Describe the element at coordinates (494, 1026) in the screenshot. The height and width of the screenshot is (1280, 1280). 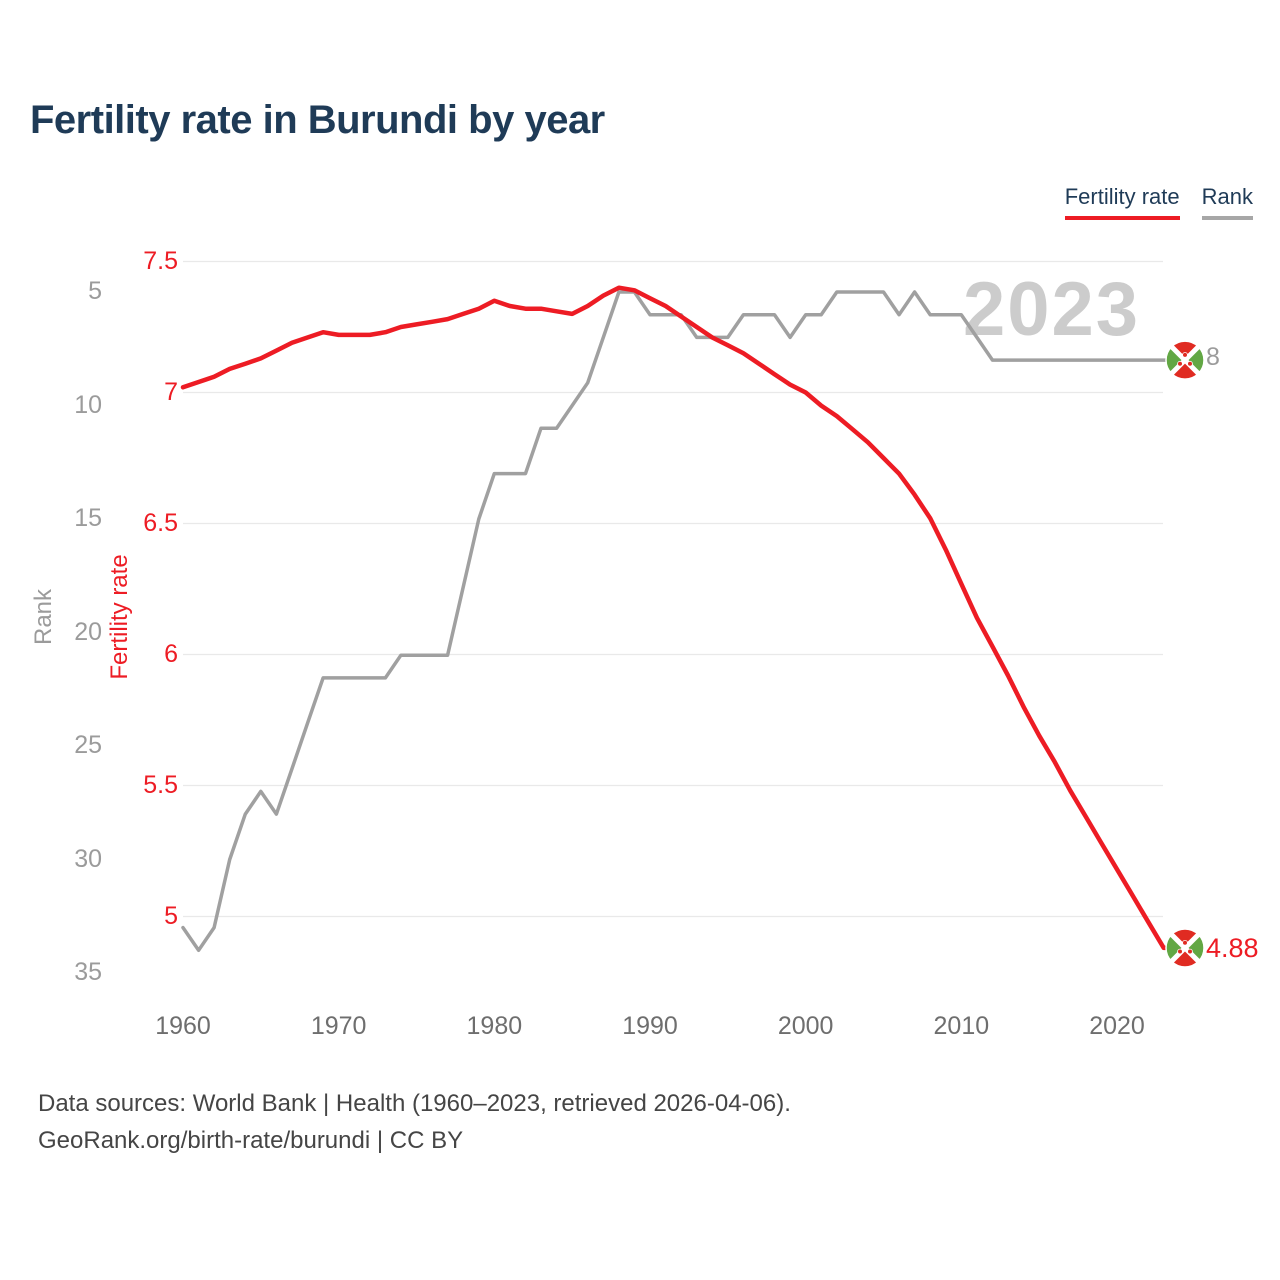
I see `x-tick-label: 1980` at that location.